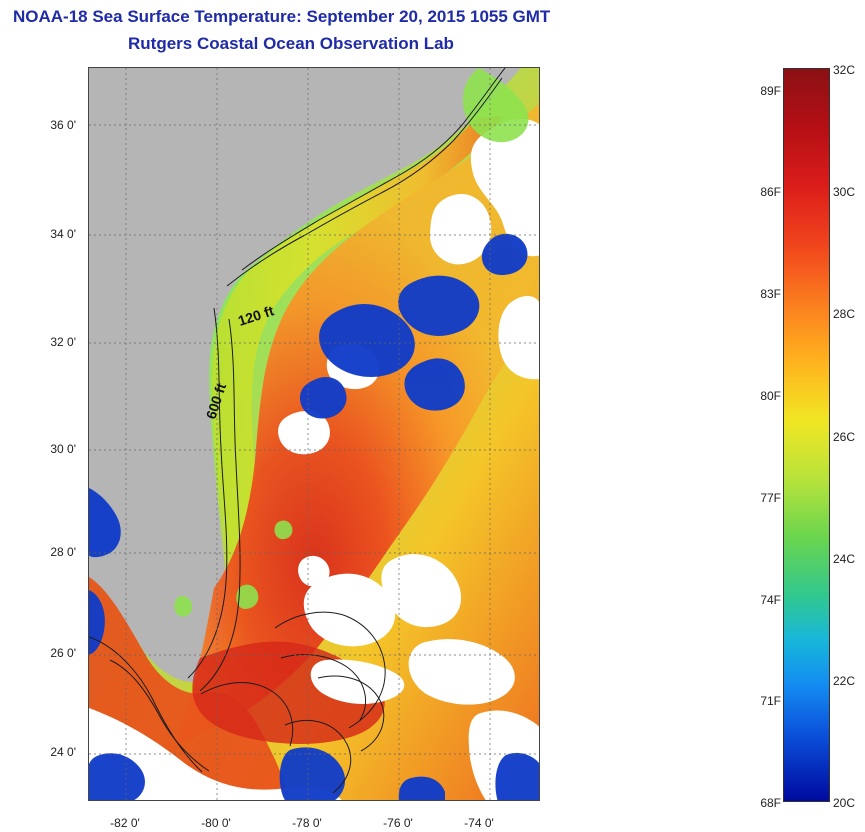  Describe the element at coordinates (63, 449) in the screenshot. I see `latitude-label-30: 30 0'` at that location.